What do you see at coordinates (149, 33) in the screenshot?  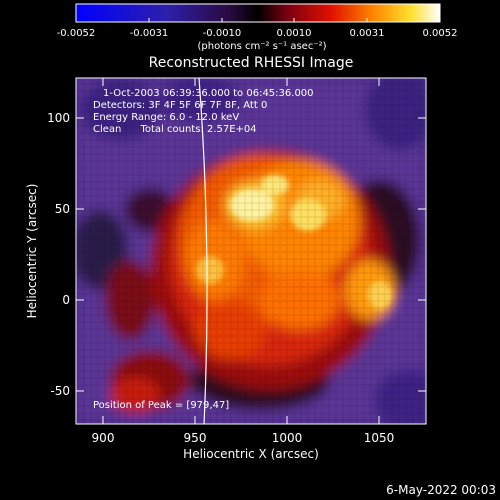 I see `colorbar-tick-label: -0.0031` at bounding box center [149, 33].